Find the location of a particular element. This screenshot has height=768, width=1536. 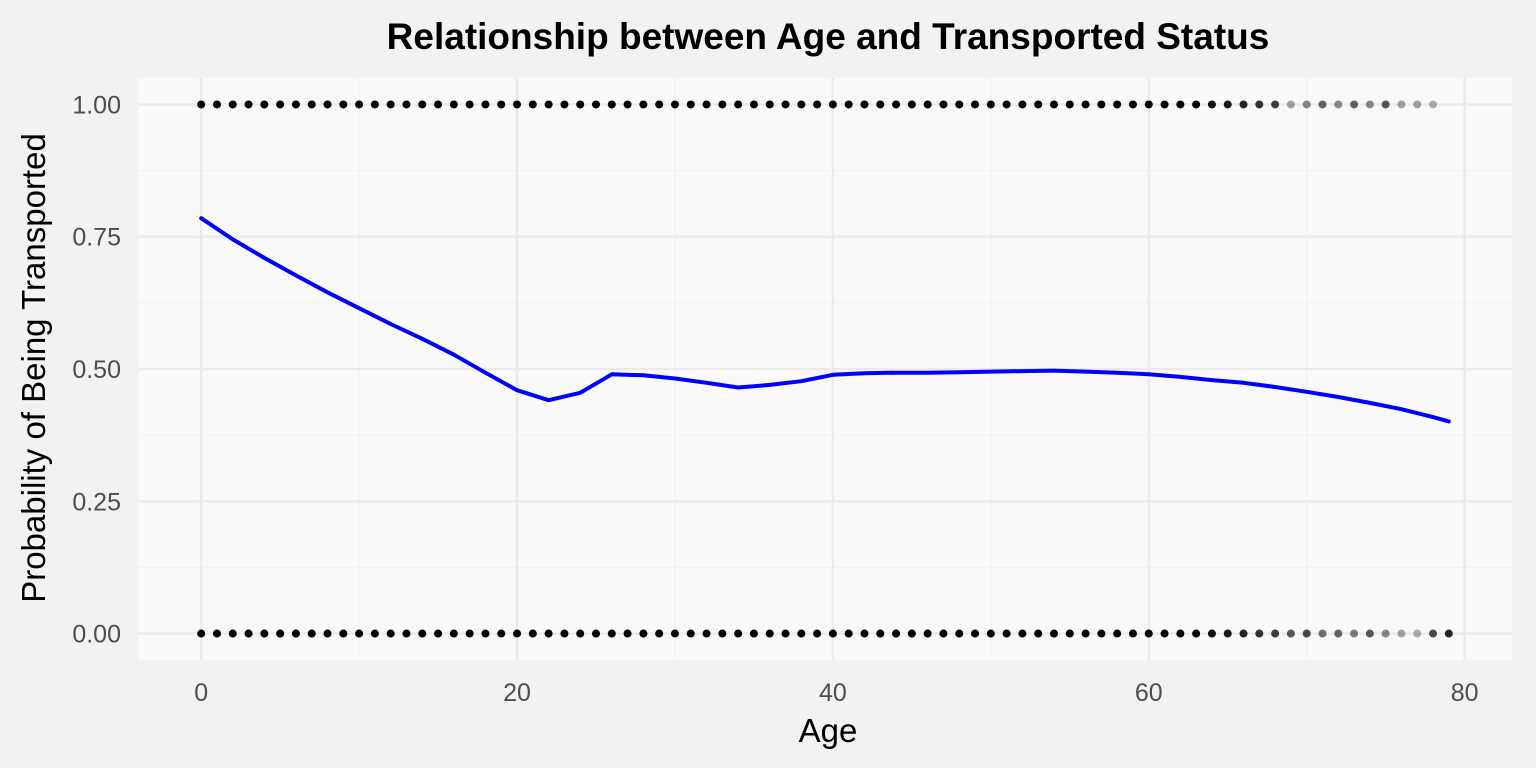

y-tick-label: 1.00 is located at coordinates (96, 105).